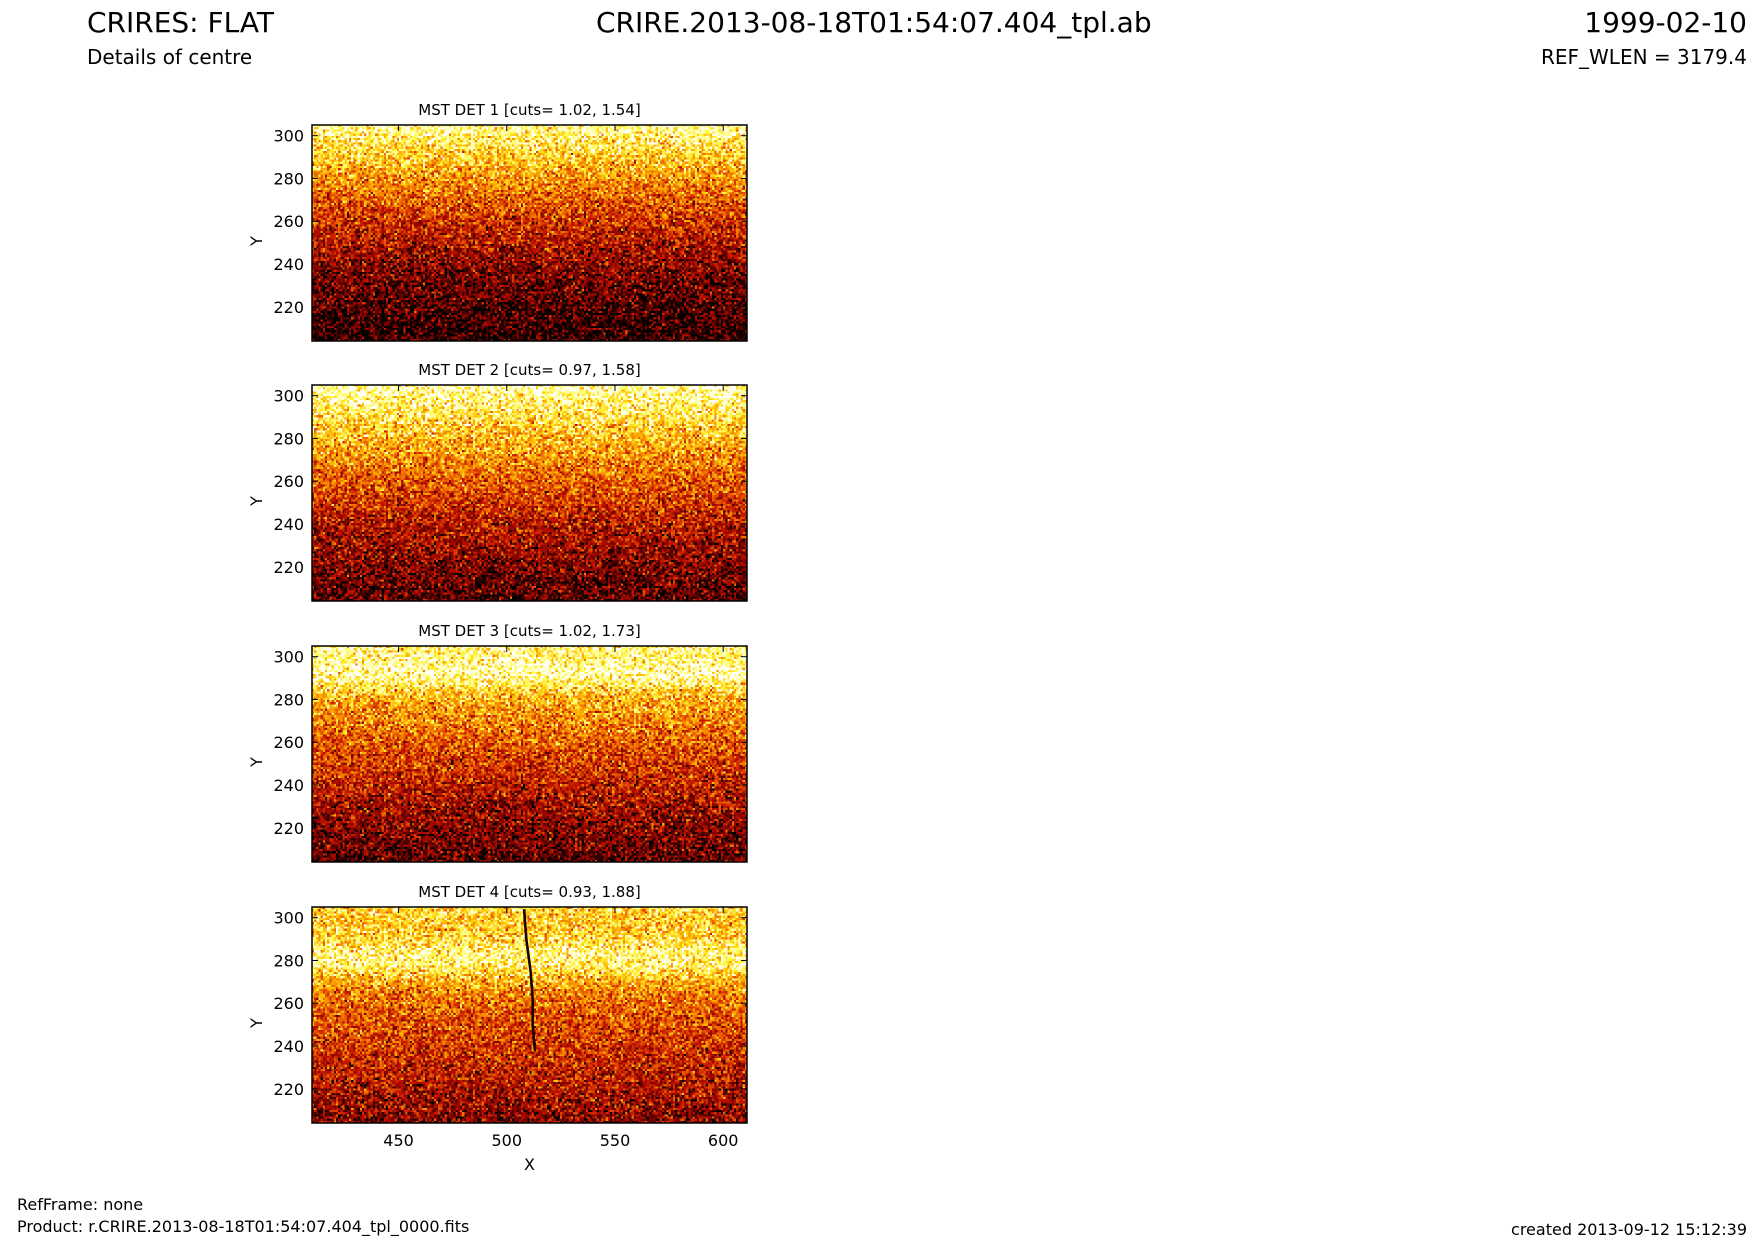 The height and width of the screenshot is (1245, 1755). I want to click on panel-title-3: MST DET 3 [cuts= 1.02, 1.73], so click(529, 631).